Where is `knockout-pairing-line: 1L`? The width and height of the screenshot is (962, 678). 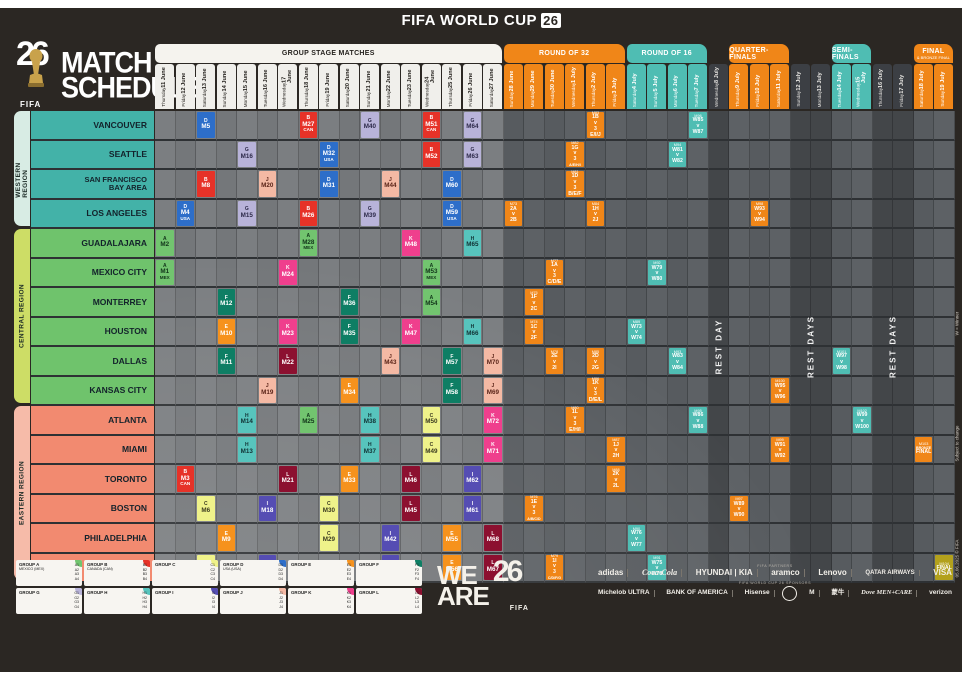 knockout-pairing-line: 1L is located at coordinates (574, 412).